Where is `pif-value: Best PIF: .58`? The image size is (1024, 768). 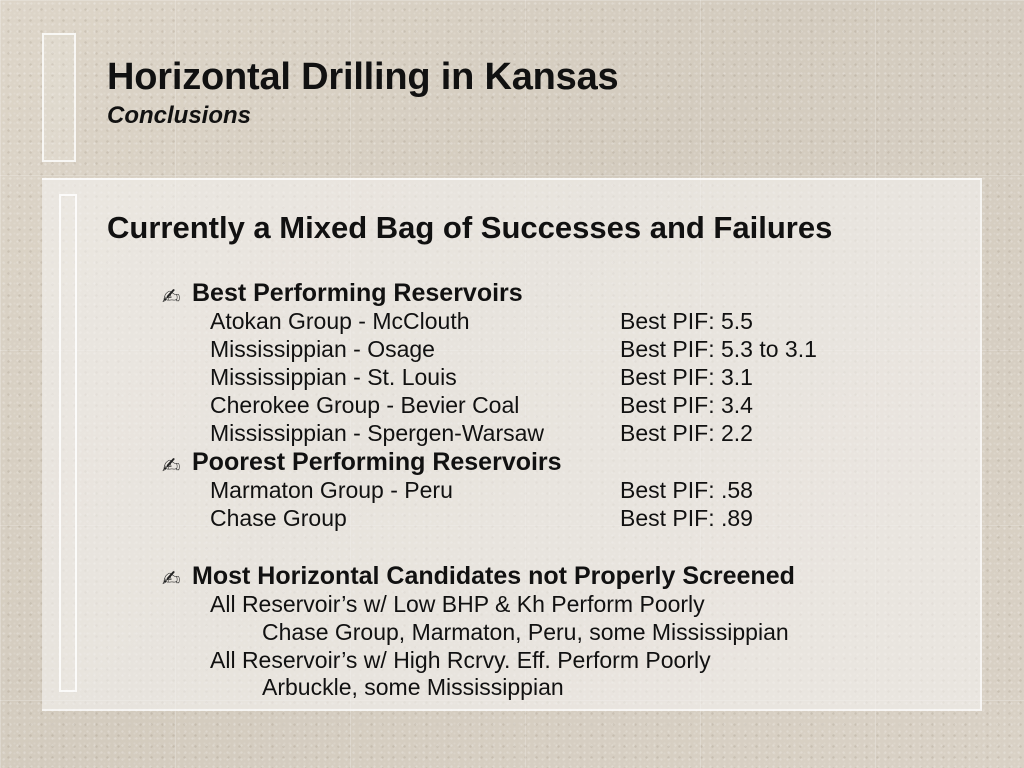
pif-value: Best PIF: .58 is located at coordinates (686, 490).